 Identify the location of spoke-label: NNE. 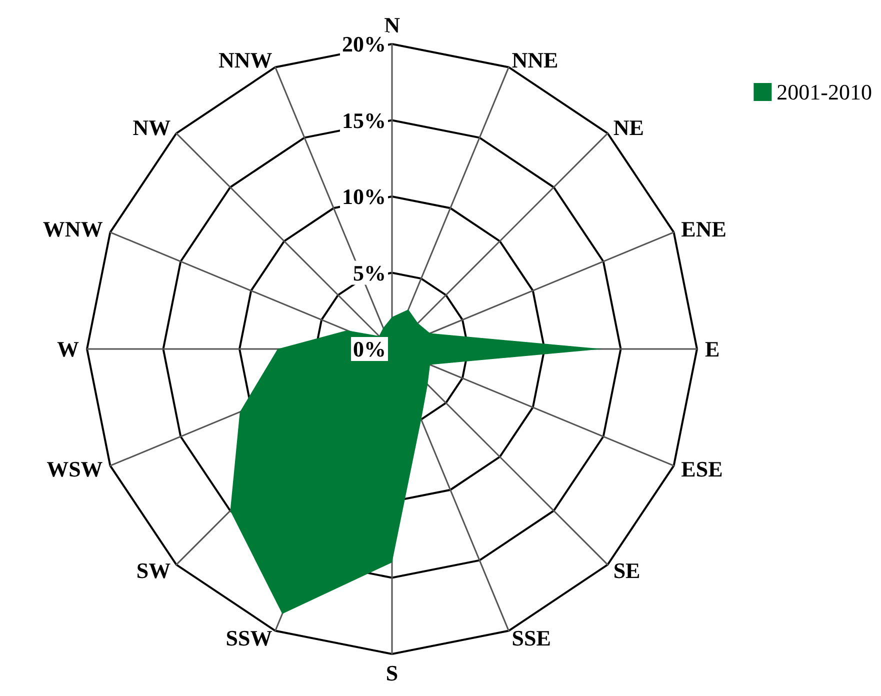
(535, 59).